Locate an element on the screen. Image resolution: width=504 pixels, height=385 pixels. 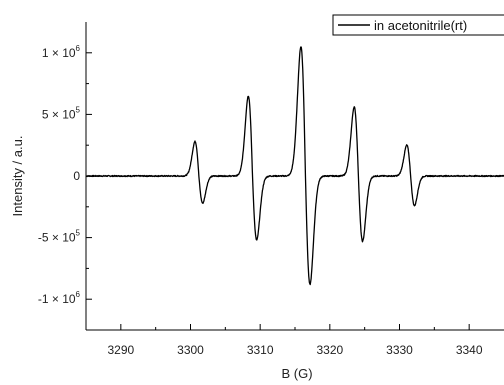
x-axis-title: B (G) is located at coordinates (296, 373).